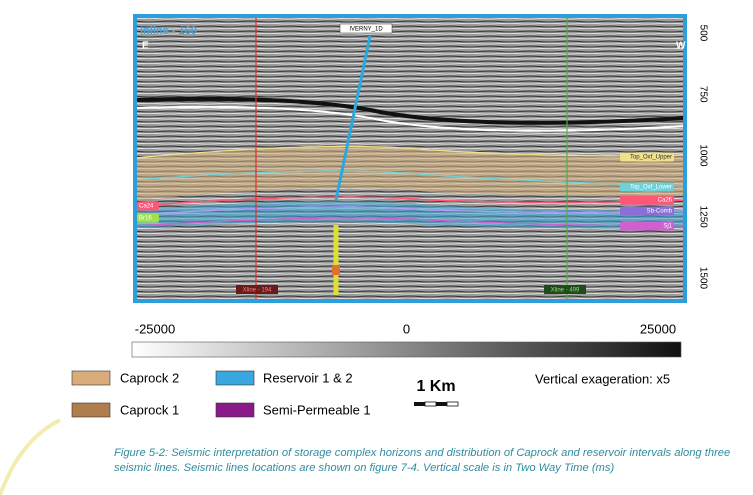 This screenshot has width=753, height=495. Describe the element at coordinates (149, 409) in the screenshot. I see `legend-label: Caprock 1` at that location.